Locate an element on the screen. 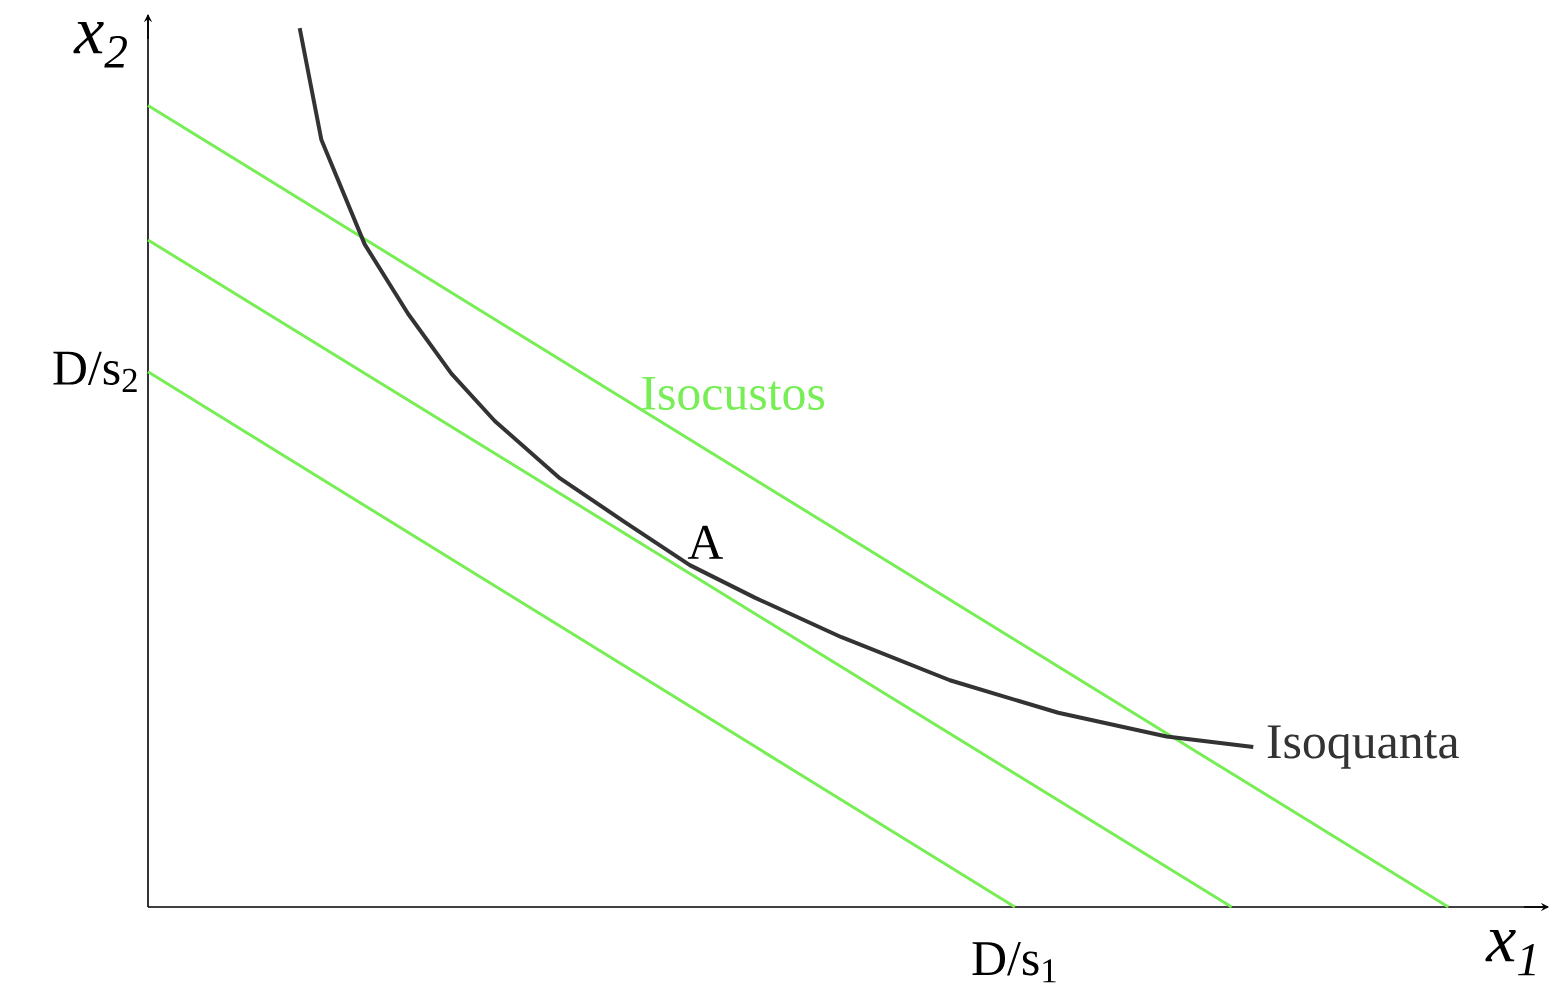 Image resolution: width=1550 pixels, height=1003 pixels. series-label: Isocustos is located at coordinates (733, 393).